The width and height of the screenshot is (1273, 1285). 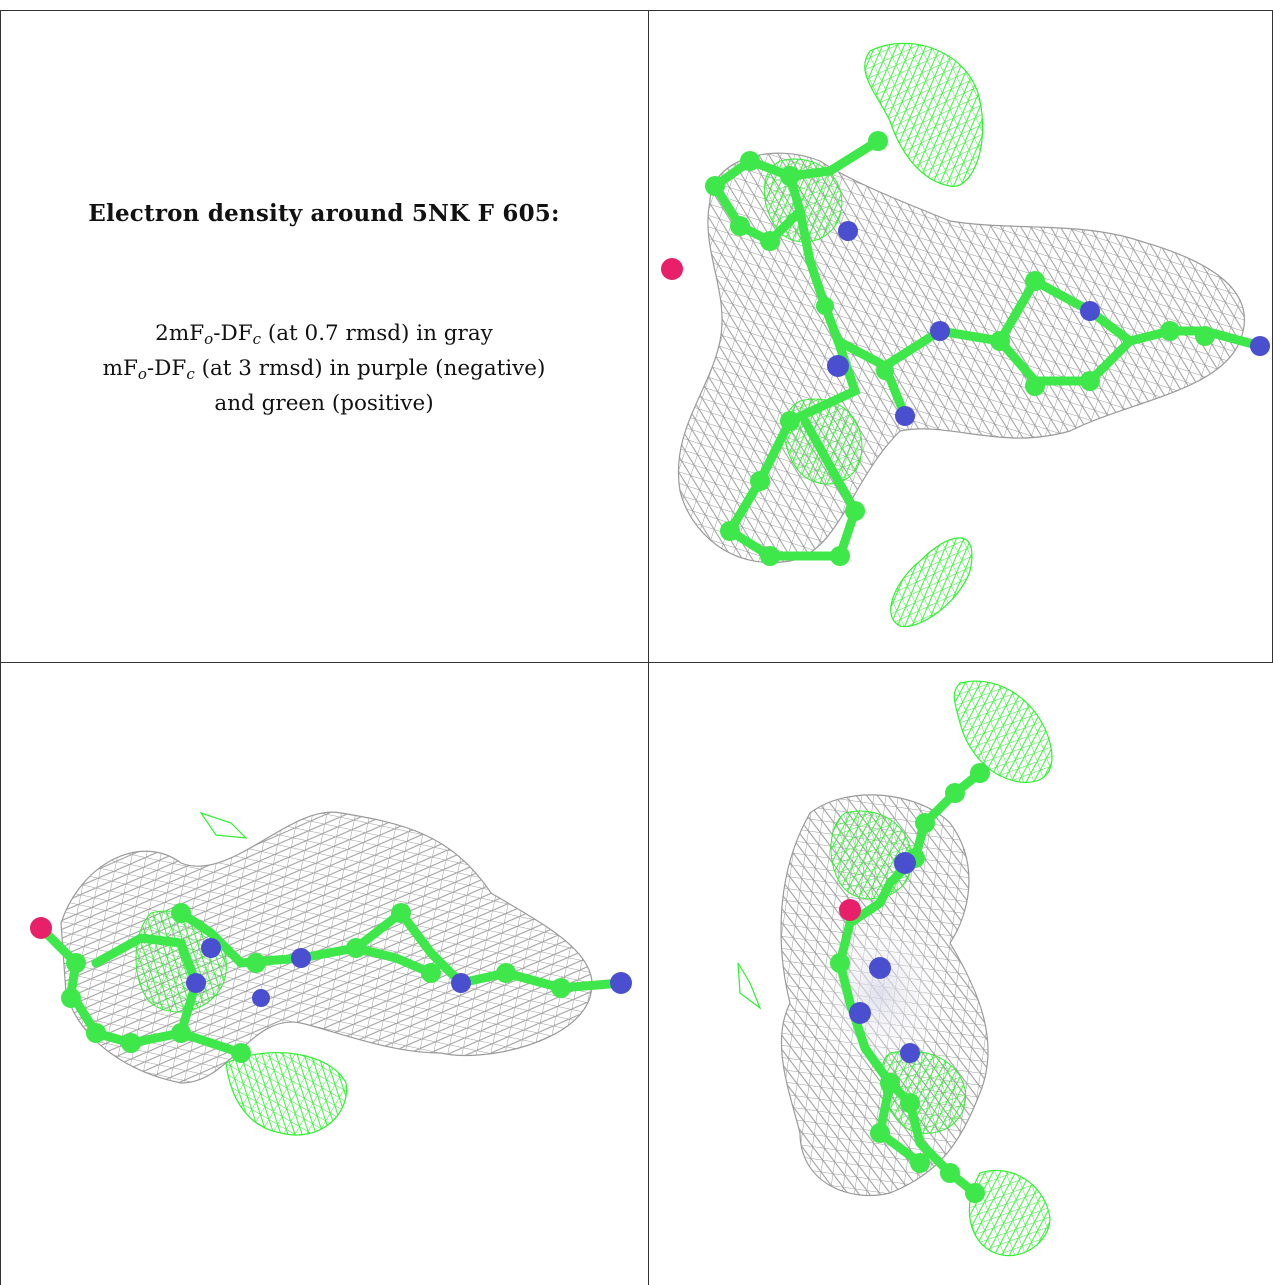 I want to click on density-fofc-positive-side, so click(x=749, y=986).